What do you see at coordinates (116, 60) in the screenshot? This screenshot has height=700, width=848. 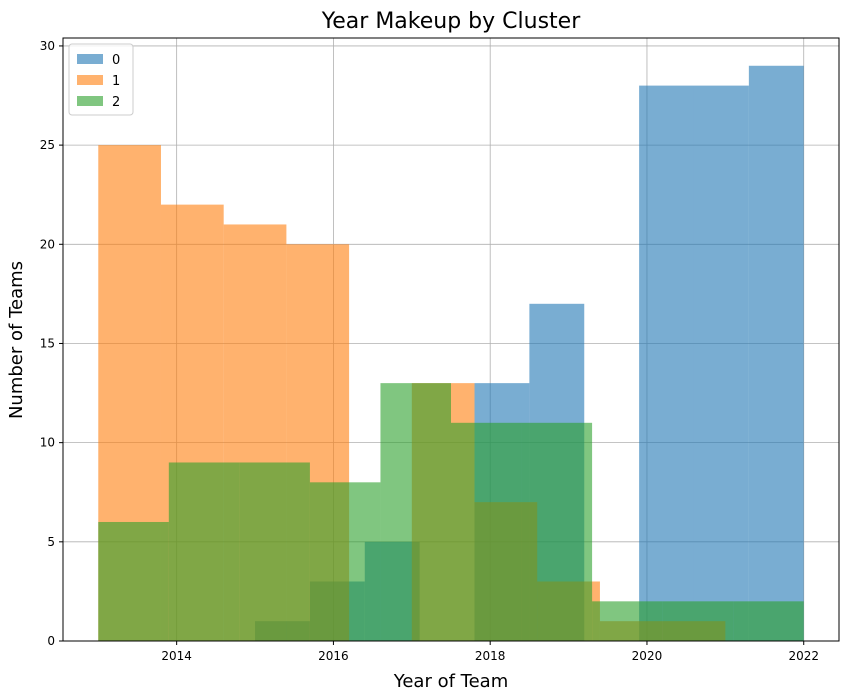 I see `legend-label-0: 0` at bounding box center [116, 60].